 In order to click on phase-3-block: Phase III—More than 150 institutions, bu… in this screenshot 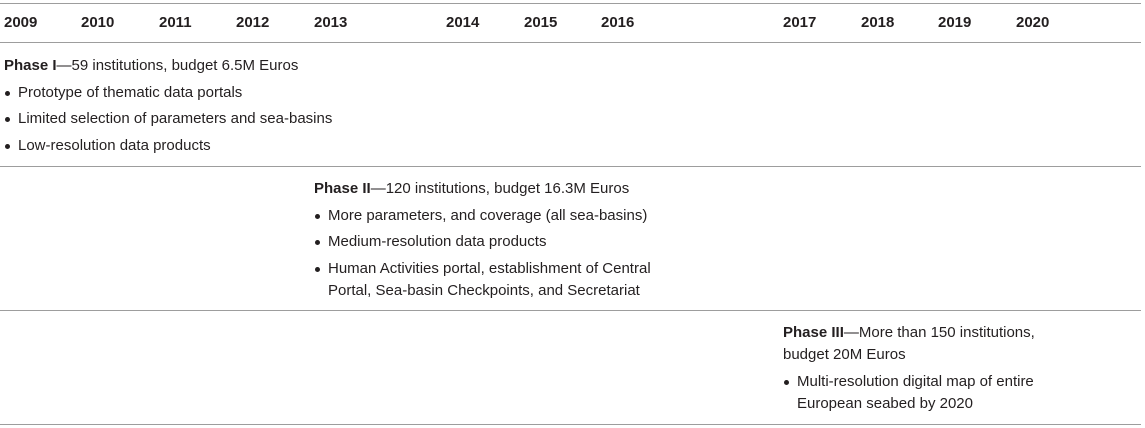, I will do `click(928, 370)`.